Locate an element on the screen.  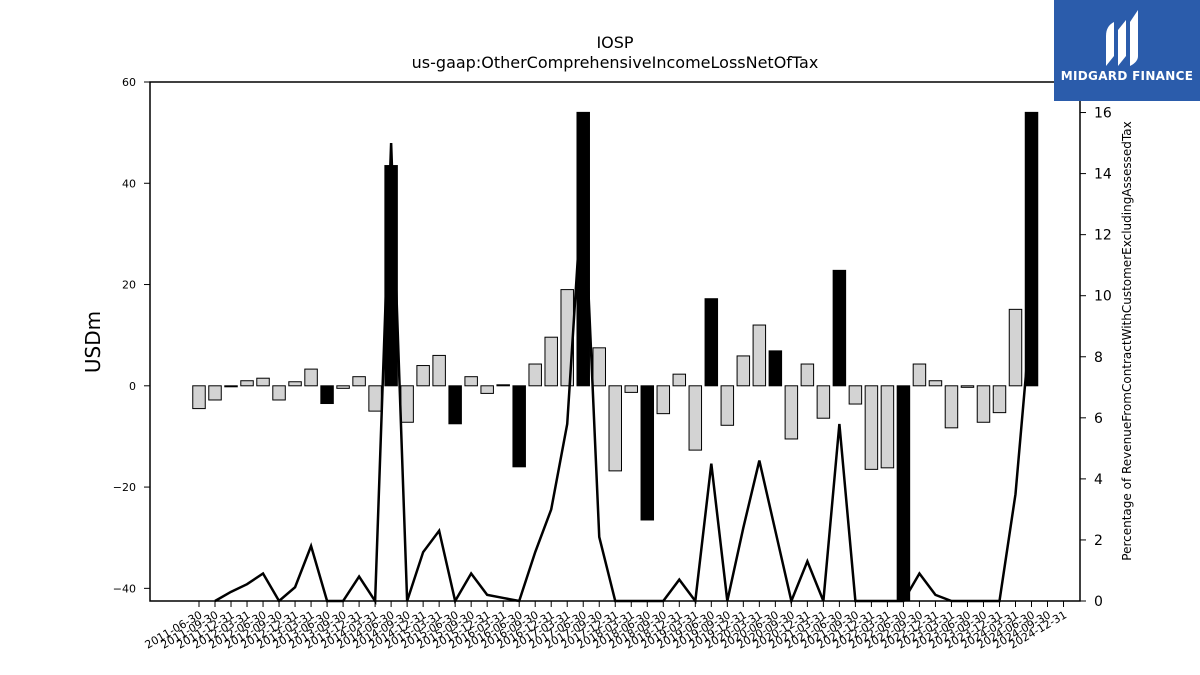
y-axis: −40 −20 0 20 40 60 is located at coordinates (131, 335).